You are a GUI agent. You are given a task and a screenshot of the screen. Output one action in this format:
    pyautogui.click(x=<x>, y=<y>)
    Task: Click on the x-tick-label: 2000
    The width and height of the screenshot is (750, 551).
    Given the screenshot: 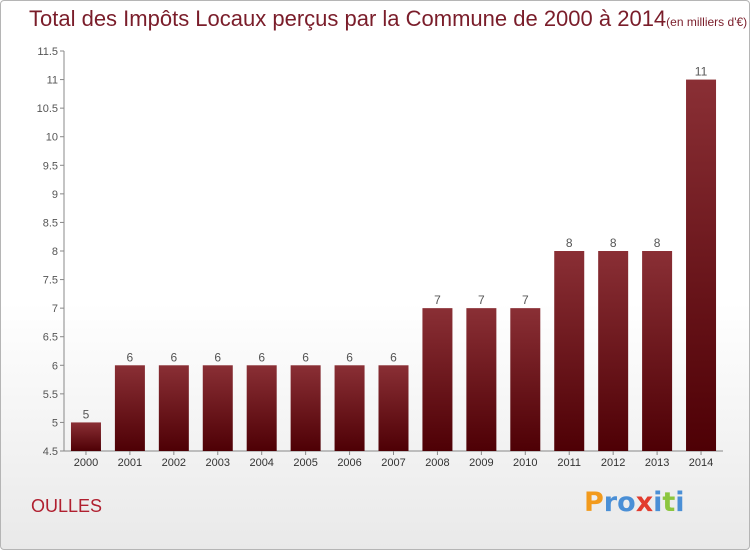 What is the action you would take?
    pyautogui.click(x=86, y=463)
    